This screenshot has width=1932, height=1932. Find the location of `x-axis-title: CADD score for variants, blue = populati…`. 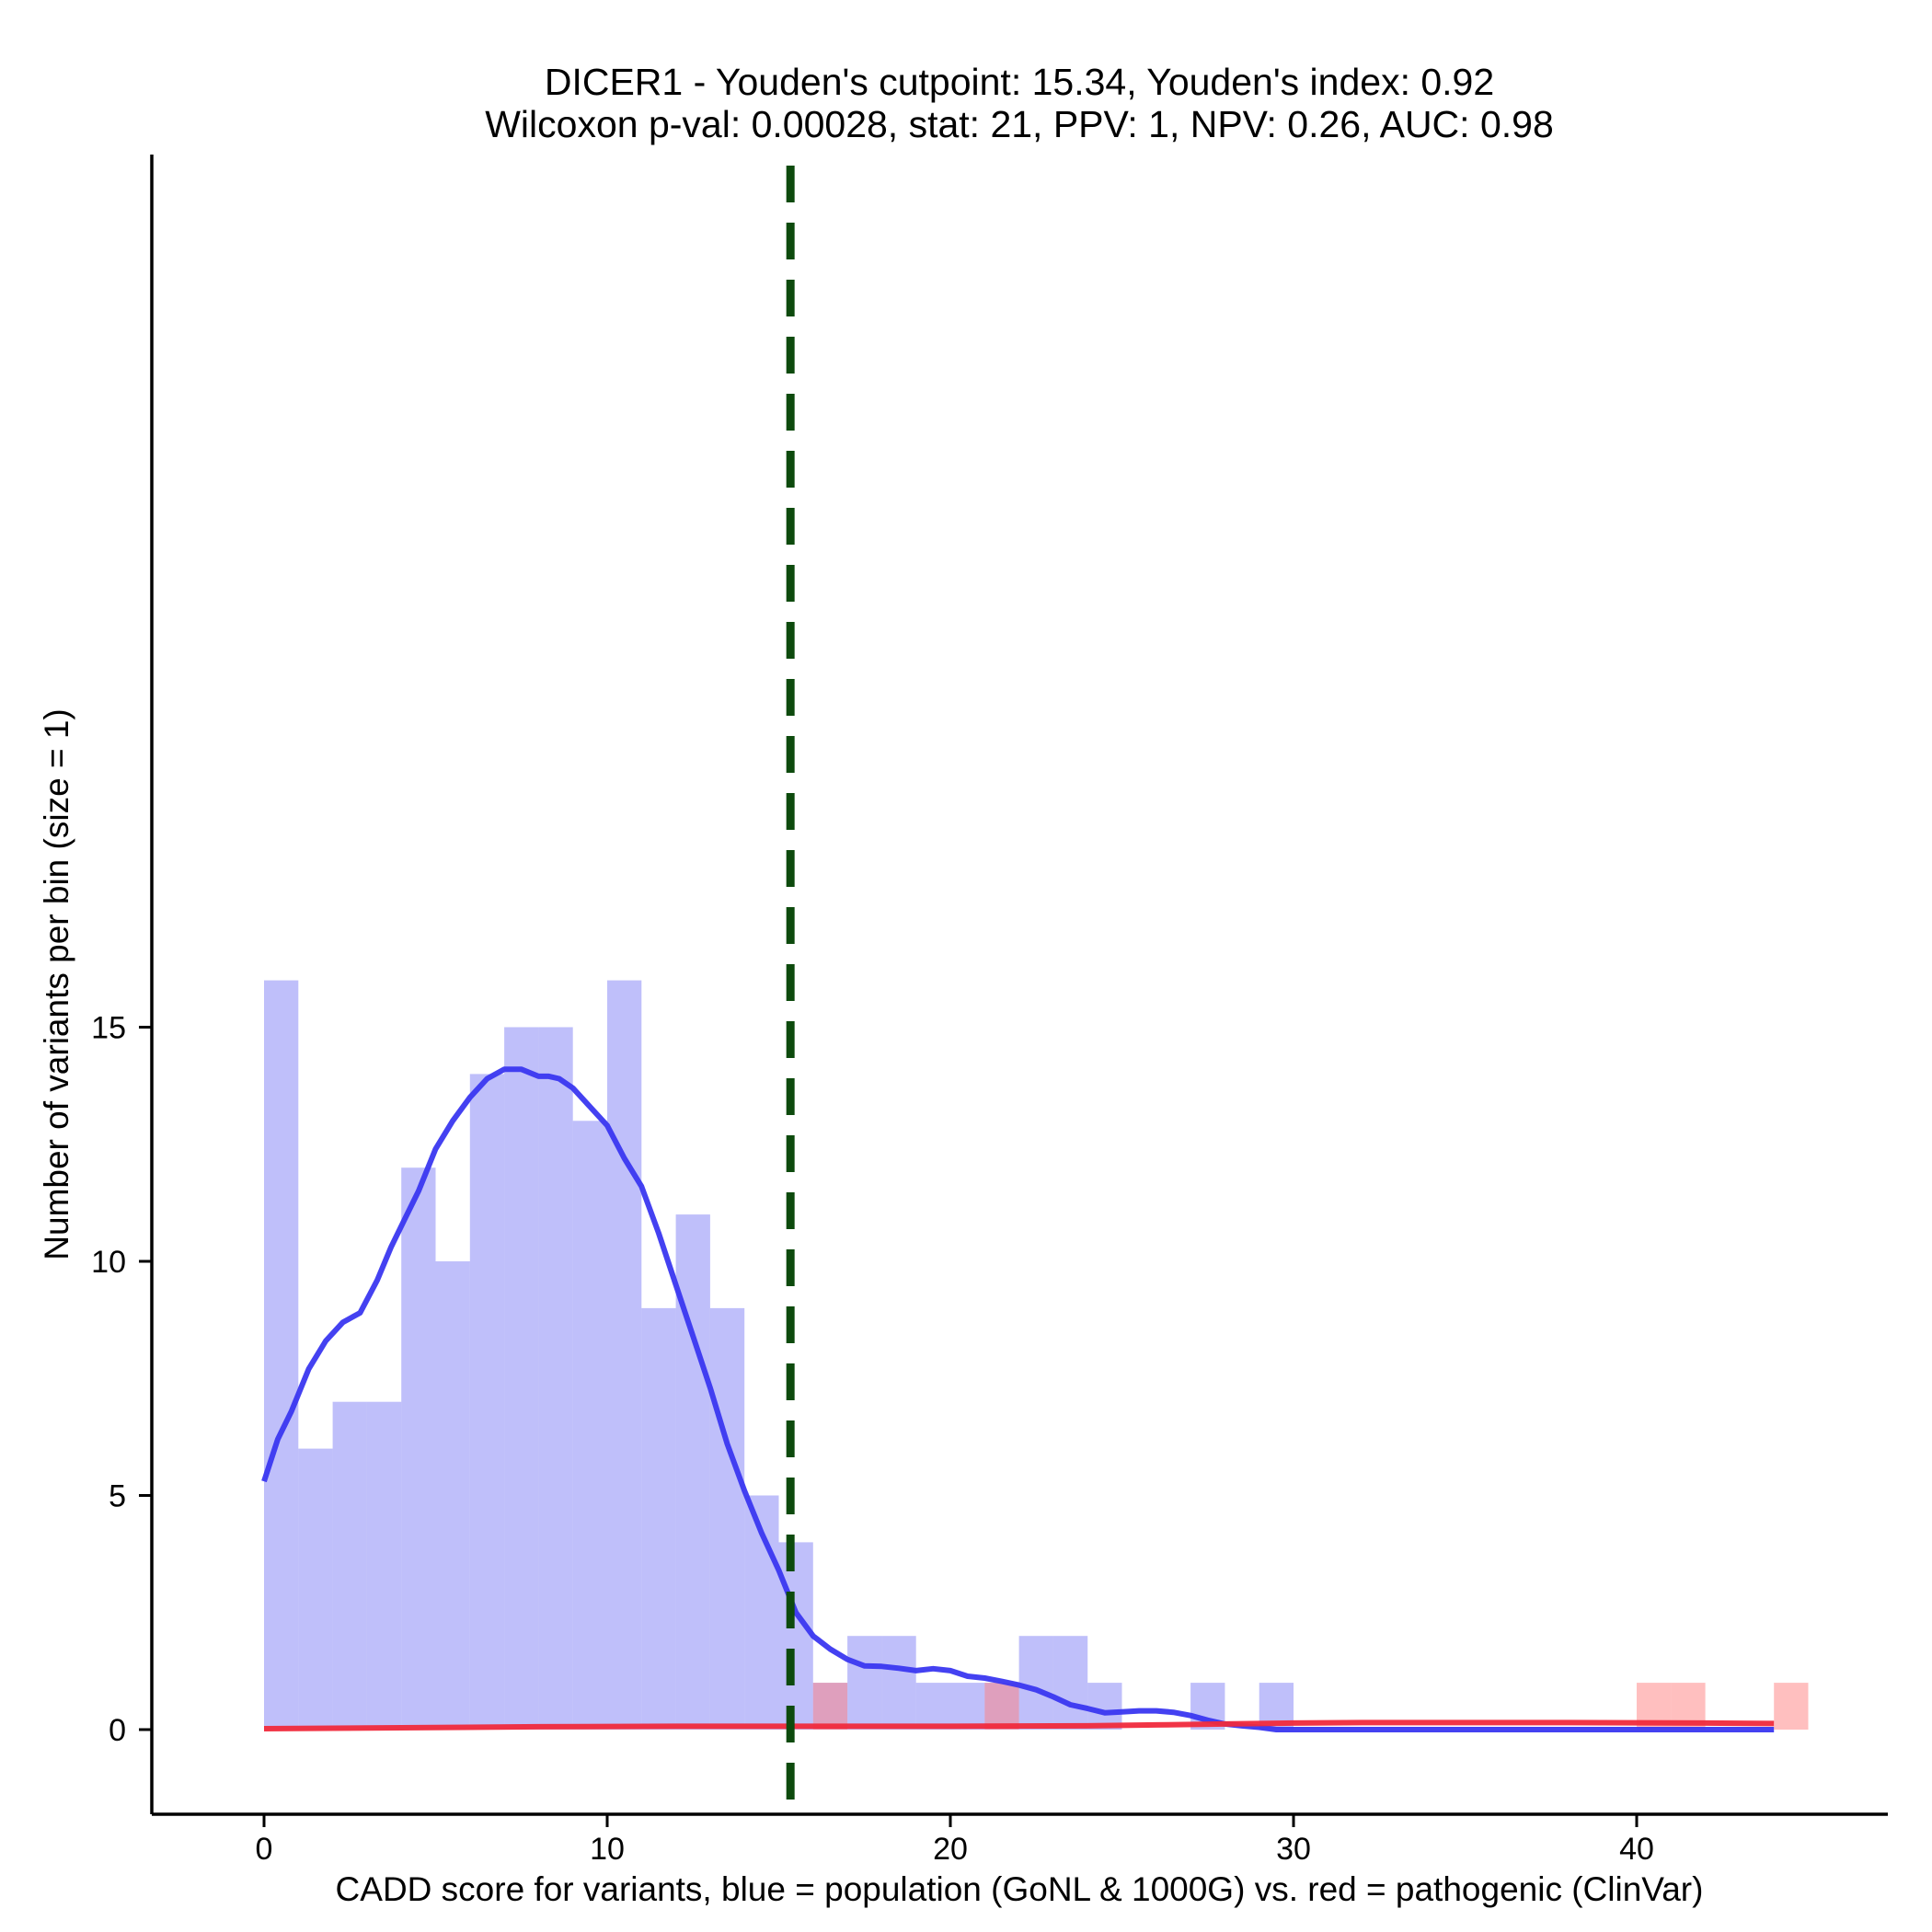

x-axis-title: CADD score for variants, blue = populati… is located at coordinates (1020, 1889).